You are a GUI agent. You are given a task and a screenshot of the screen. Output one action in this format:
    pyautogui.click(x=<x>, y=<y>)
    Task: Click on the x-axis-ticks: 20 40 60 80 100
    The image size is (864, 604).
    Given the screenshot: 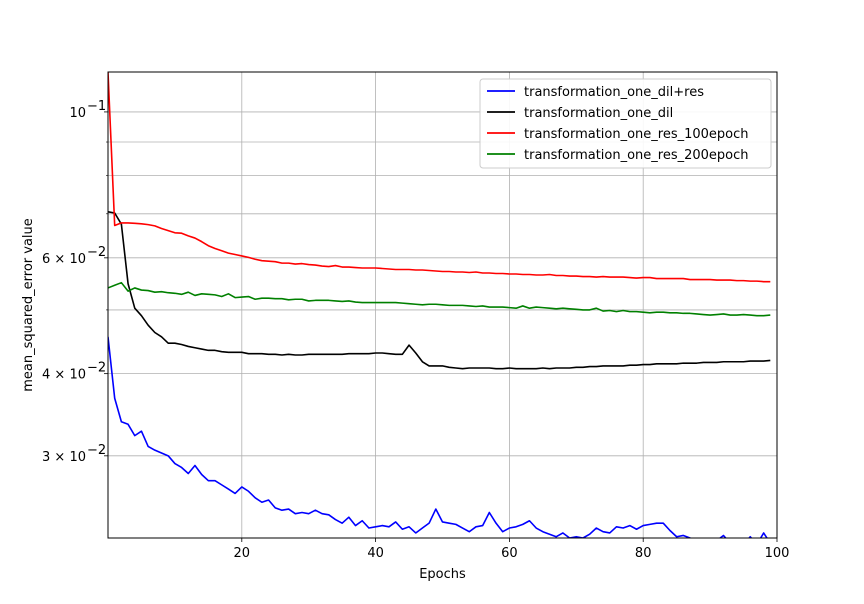 What is the action you would take?
    pyautogui.click(x=512, y=549)
    